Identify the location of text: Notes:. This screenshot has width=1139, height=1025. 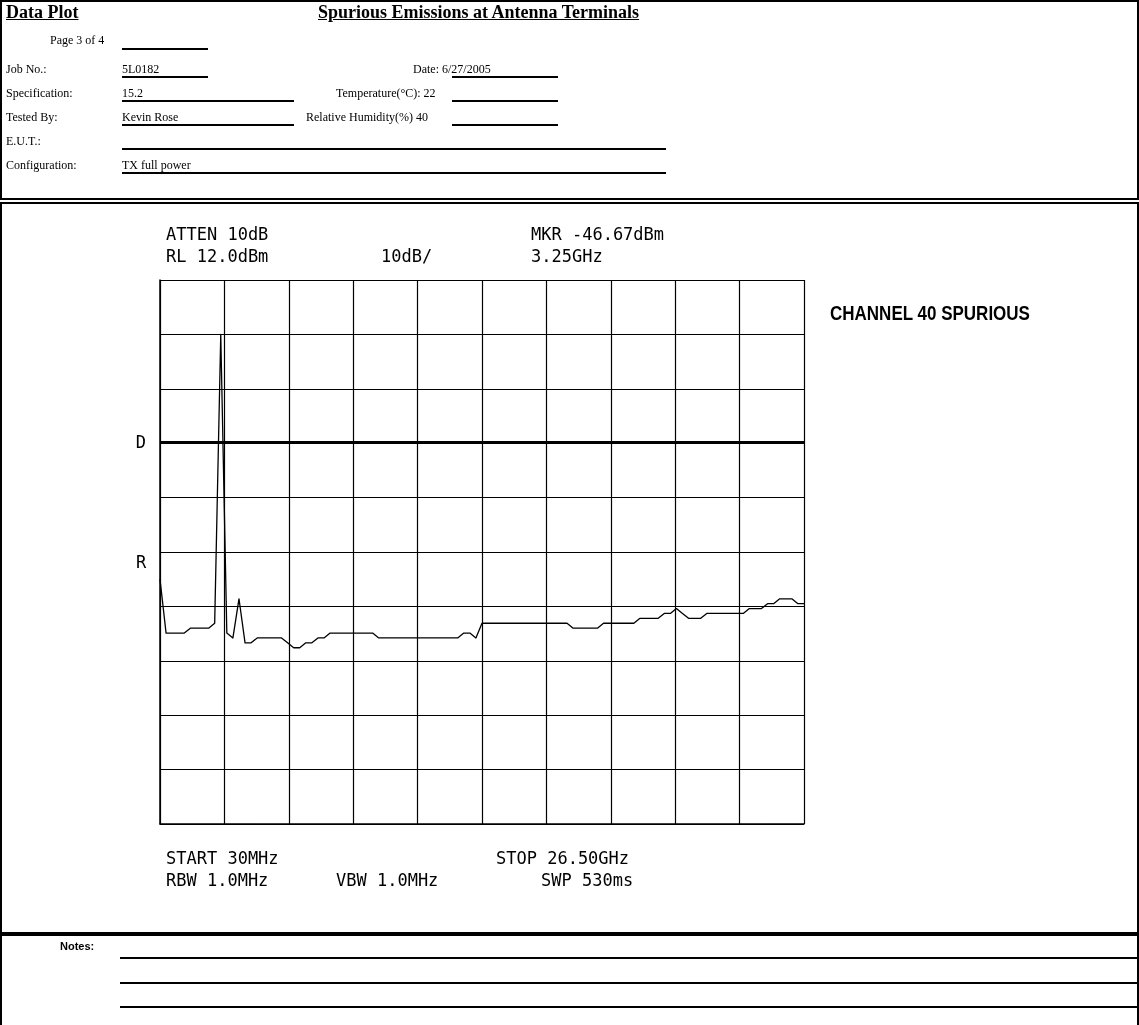
(77, 946).